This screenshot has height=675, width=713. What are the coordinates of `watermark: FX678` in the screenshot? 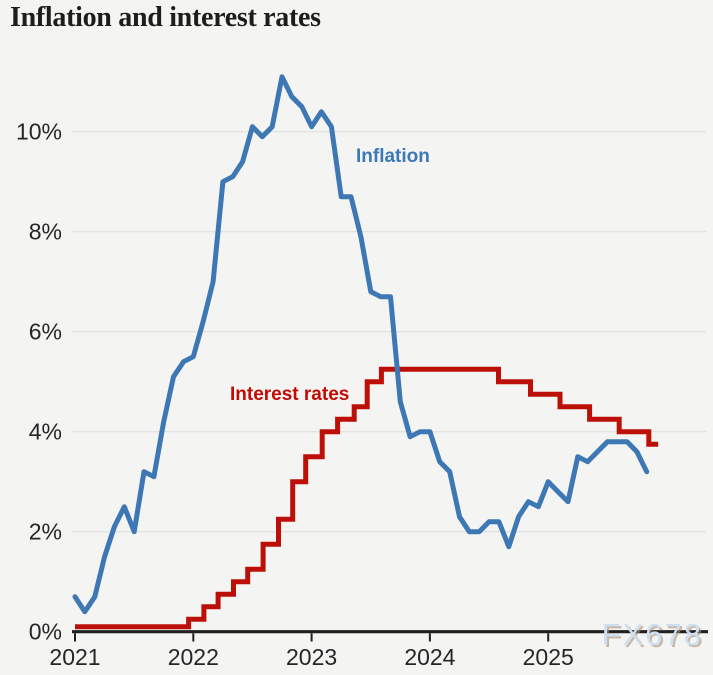 It's located at (652, 634).